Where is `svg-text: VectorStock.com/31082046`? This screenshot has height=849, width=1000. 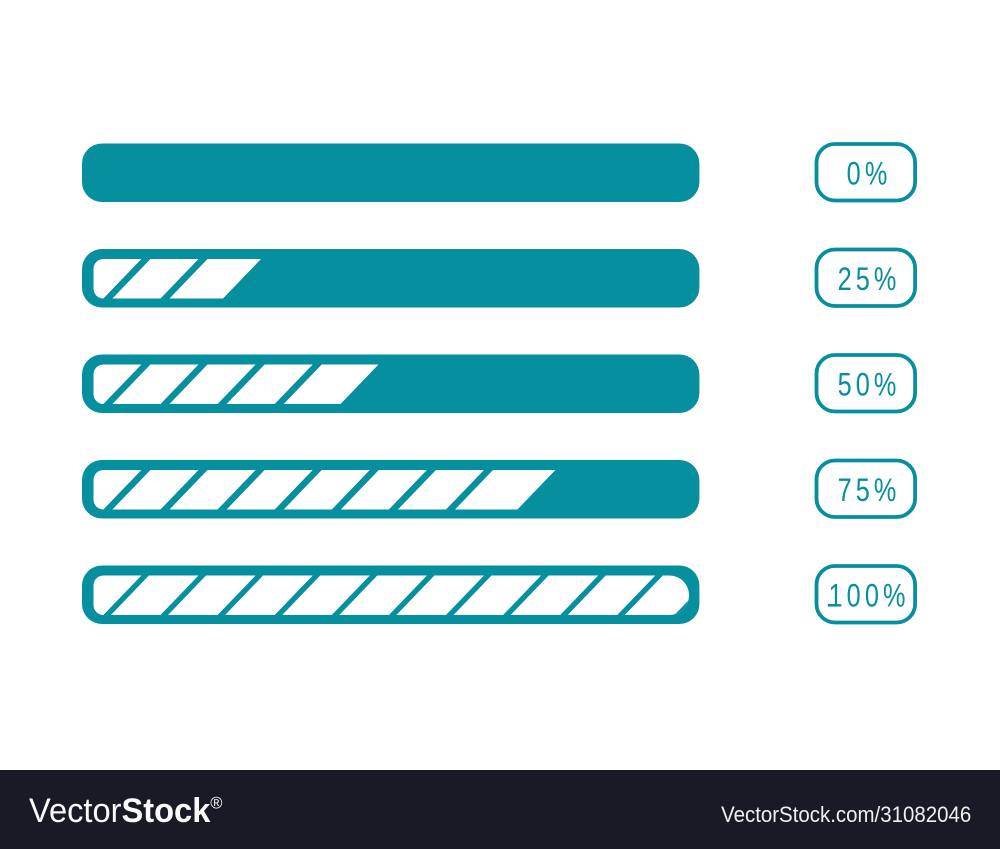
svg-text: VectorStock.com/31082046 is located at coordinates (846, 814).